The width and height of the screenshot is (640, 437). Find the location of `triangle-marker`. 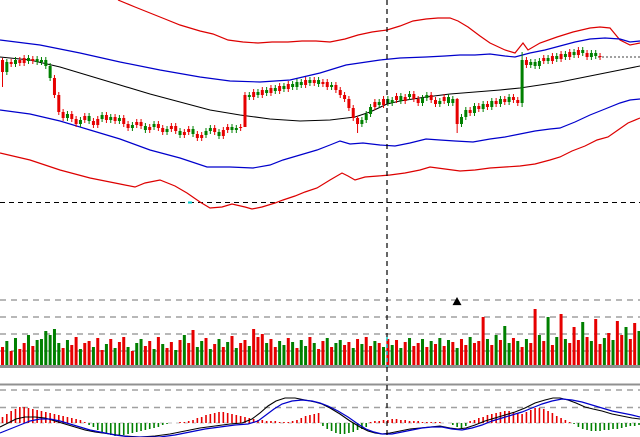

triangle-marker is located at coordinates (457, 301).